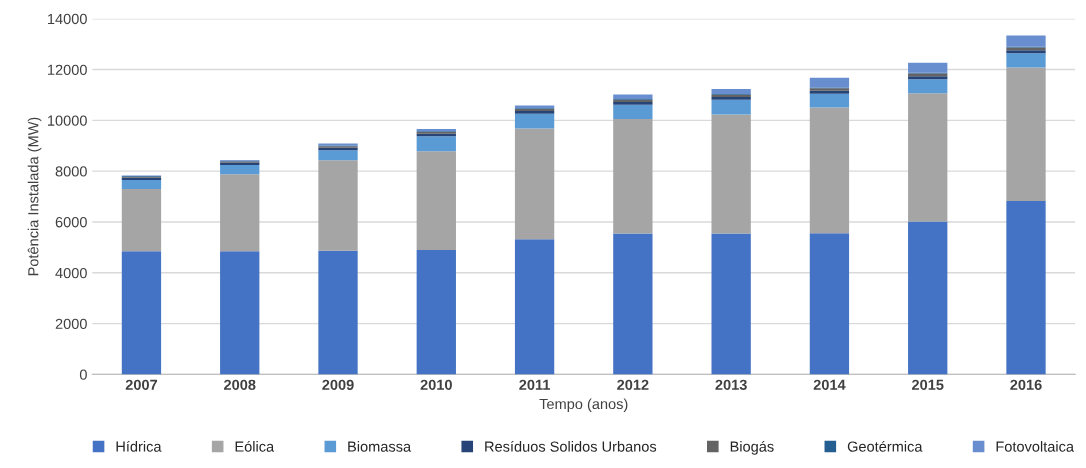 This screenshot has width=1086, height=468. Describe the element at coordinates (534, 384) in the screenshot. I see `x-tick-label: 2011` at that location.